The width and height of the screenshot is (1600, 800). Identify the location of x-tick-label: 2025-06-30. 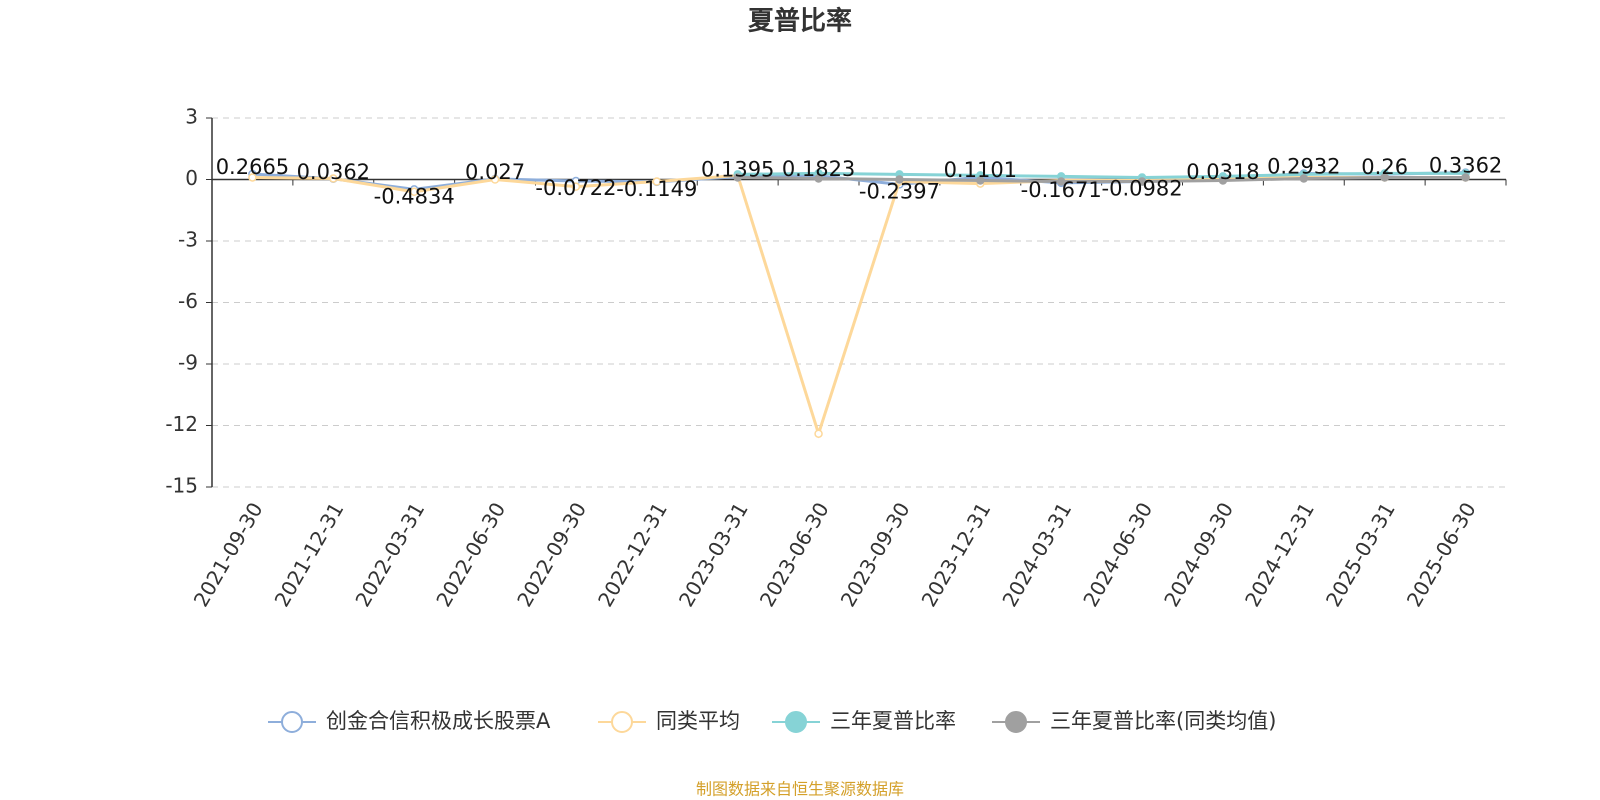
(1441, 554).